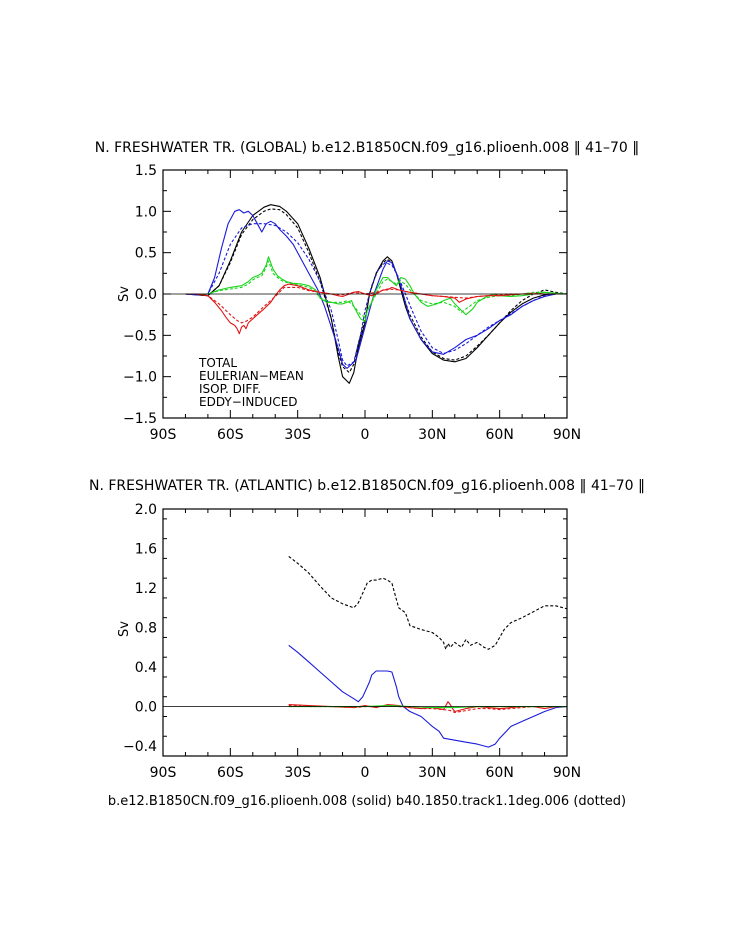 The image size is (733, 945). I want to click on y-tick-label: 1.2, so click(146, 589).